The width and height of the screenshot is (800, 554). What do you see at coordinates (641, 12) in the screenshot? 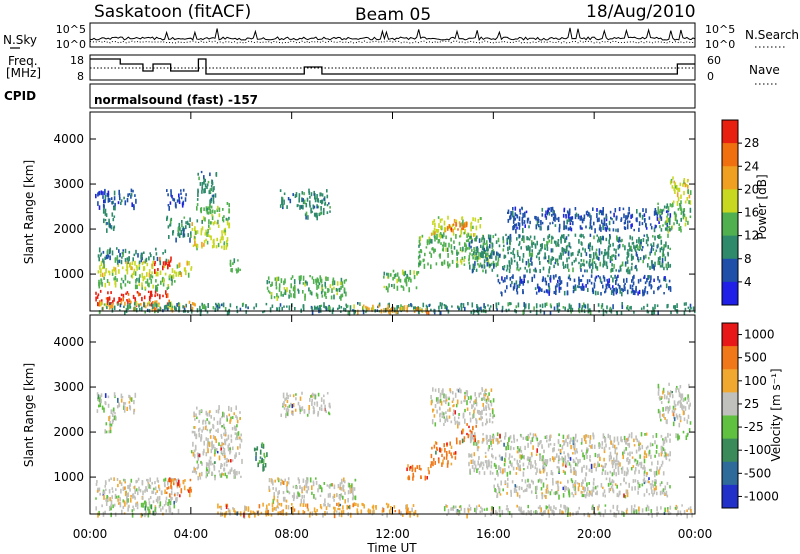
I see `date-title: 18/Aug/2010` at bounding box center [641, 12].